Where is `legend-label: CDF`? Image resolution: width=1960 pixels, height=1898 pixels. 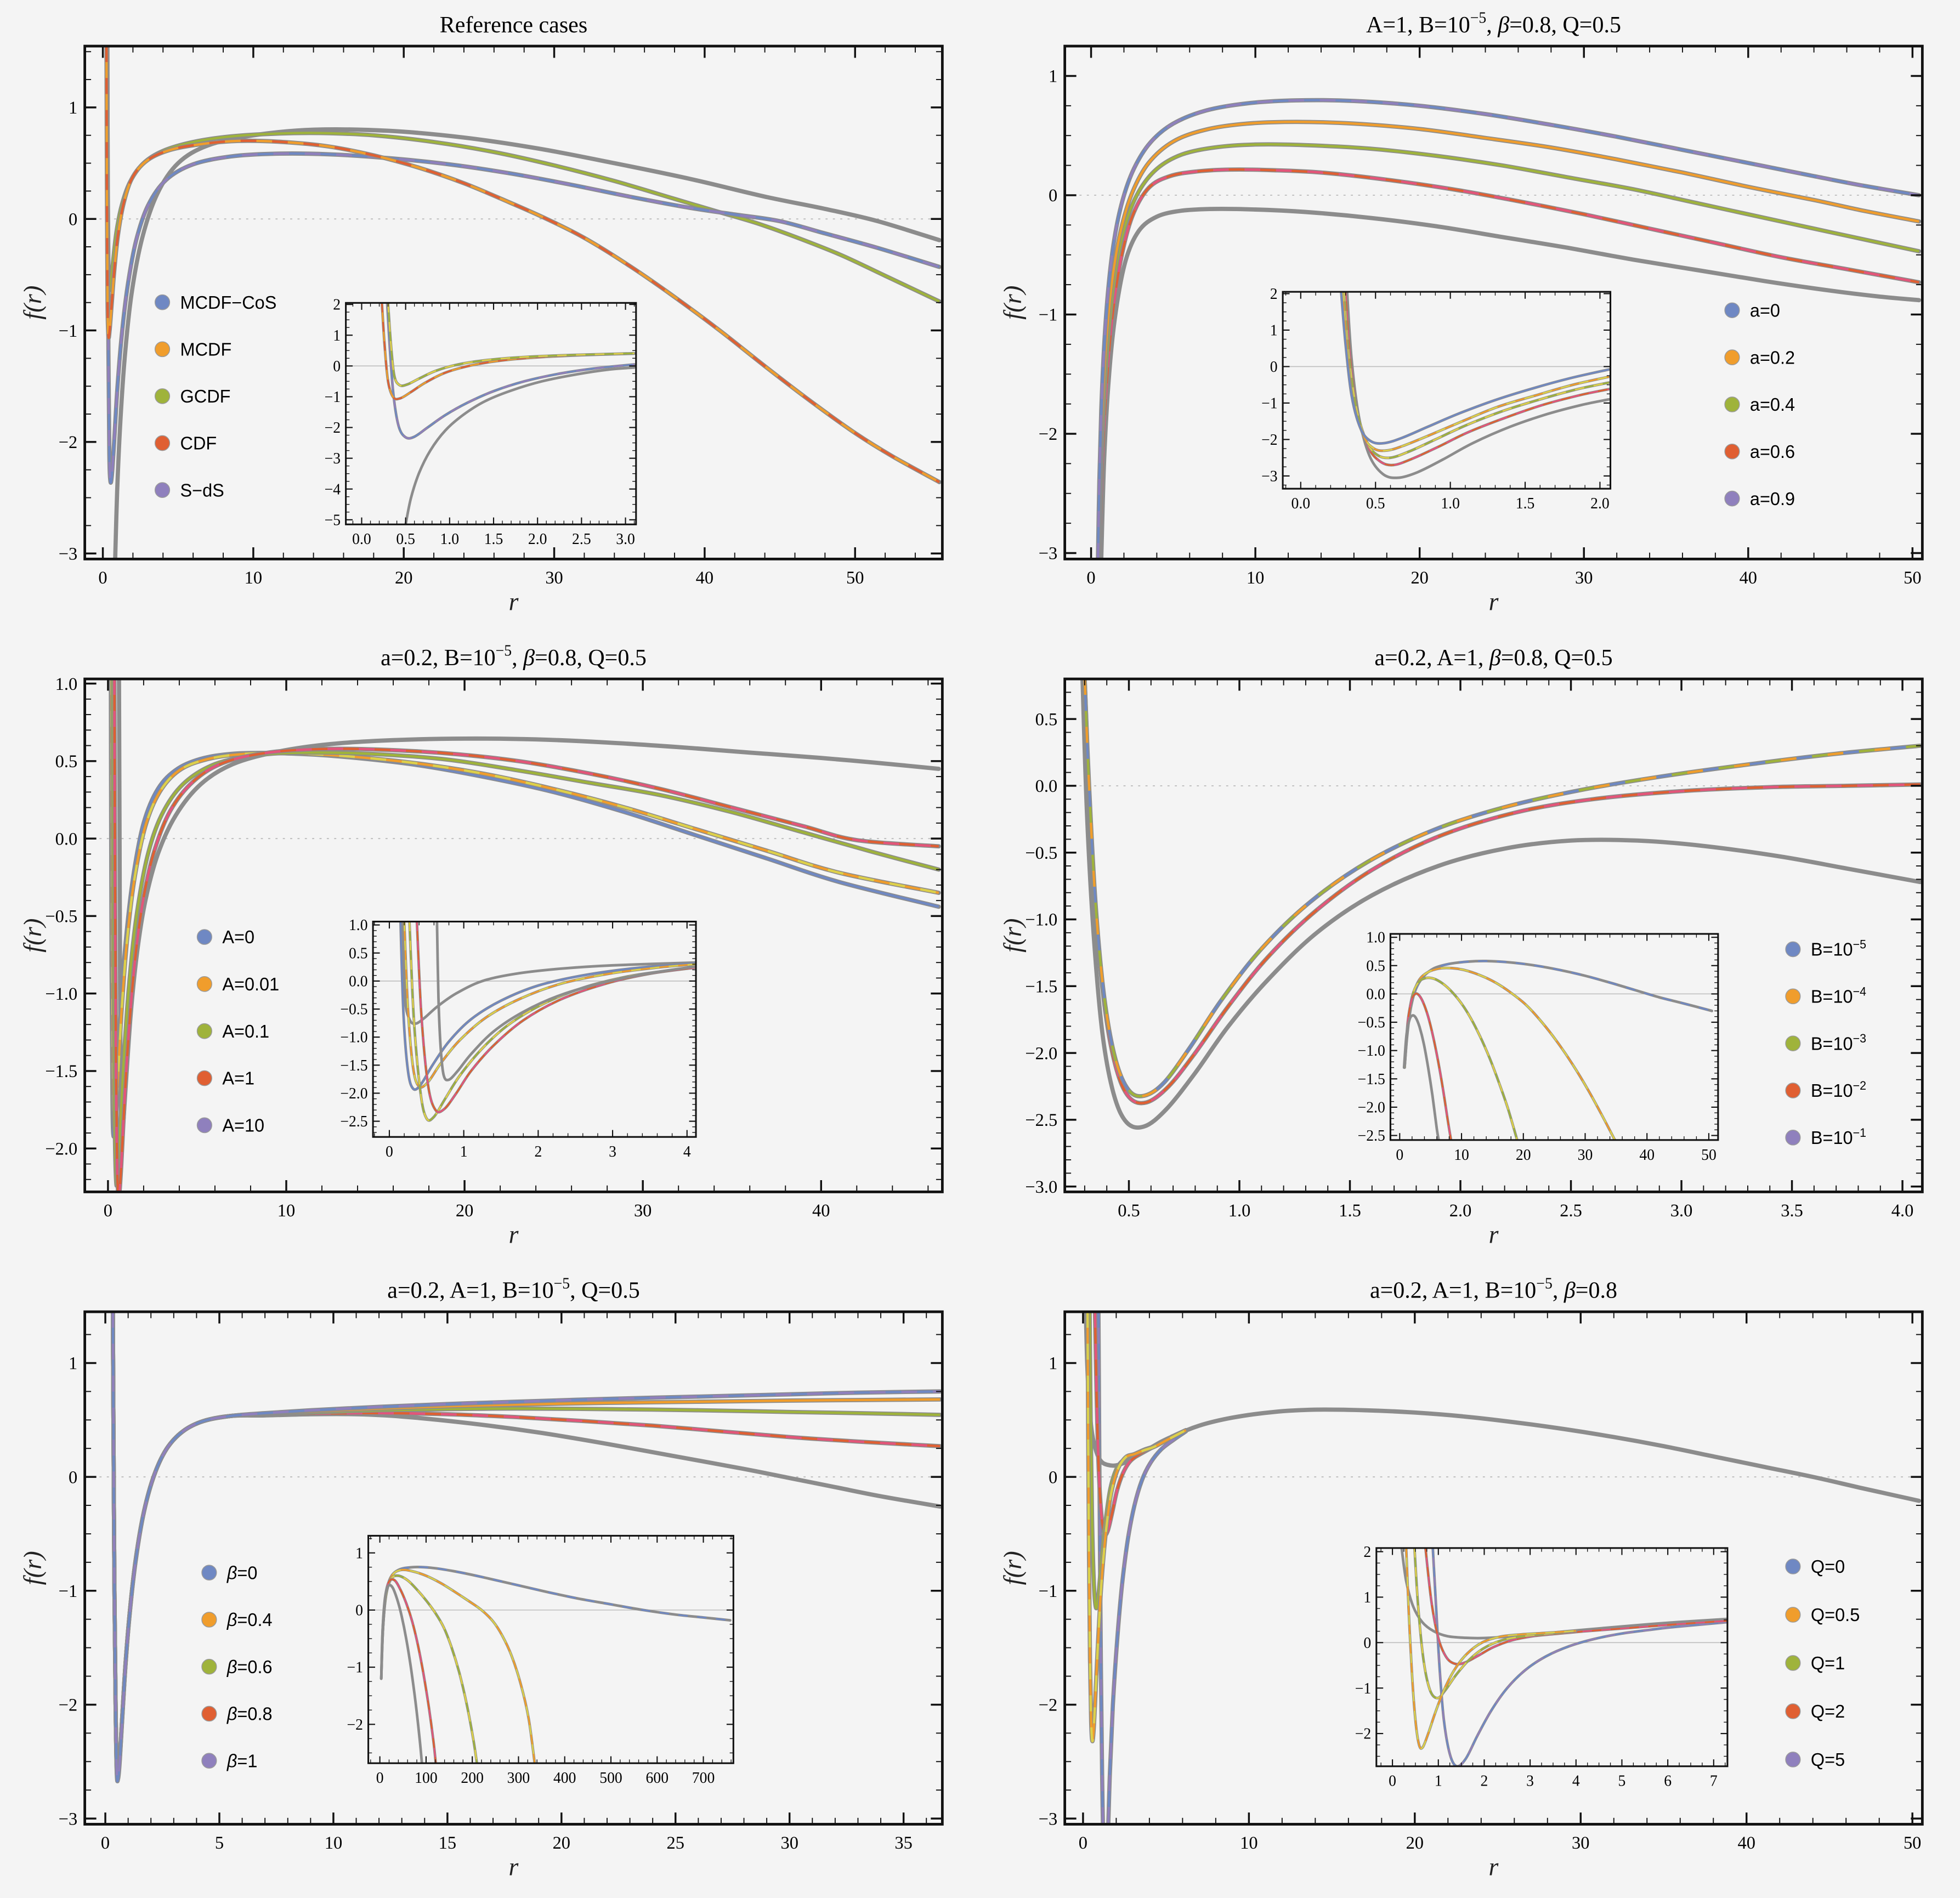
legend-label: CDF is located at coordinates (198, 443).